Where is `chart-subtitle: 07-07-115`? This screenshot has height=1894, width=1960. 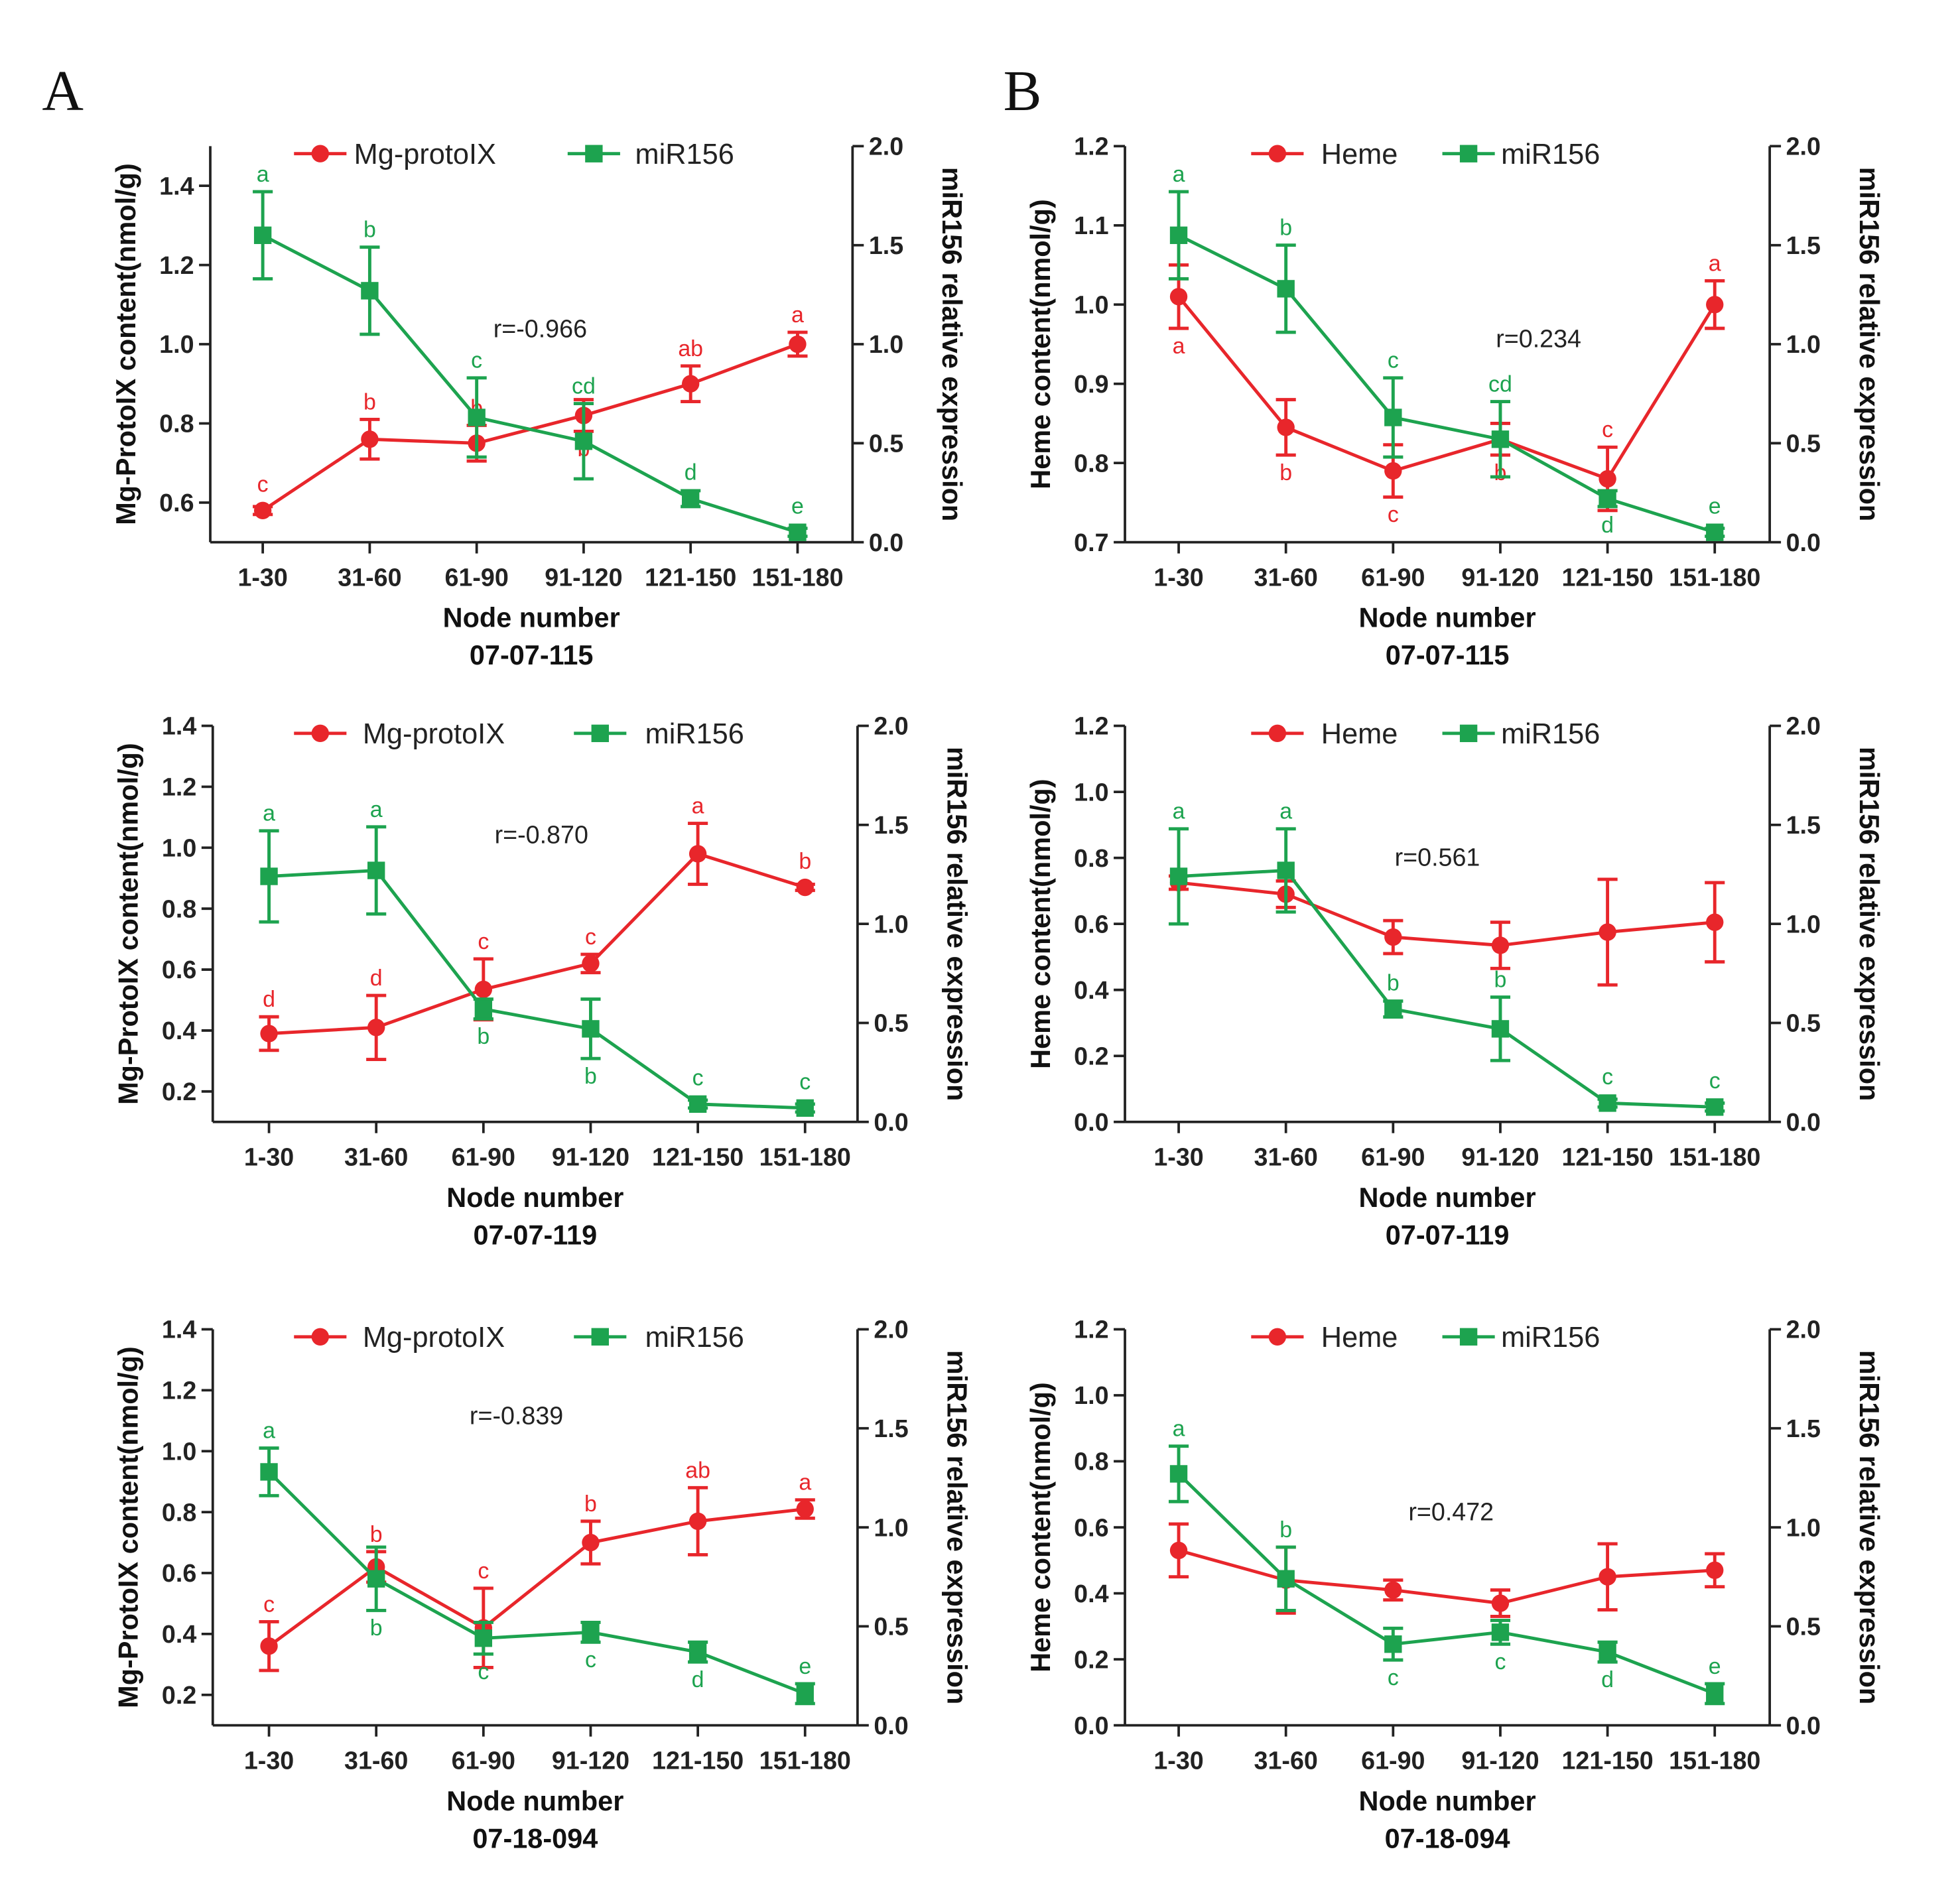 chart-subtitle: 07-07-115 is located at coordinates (532, 654).